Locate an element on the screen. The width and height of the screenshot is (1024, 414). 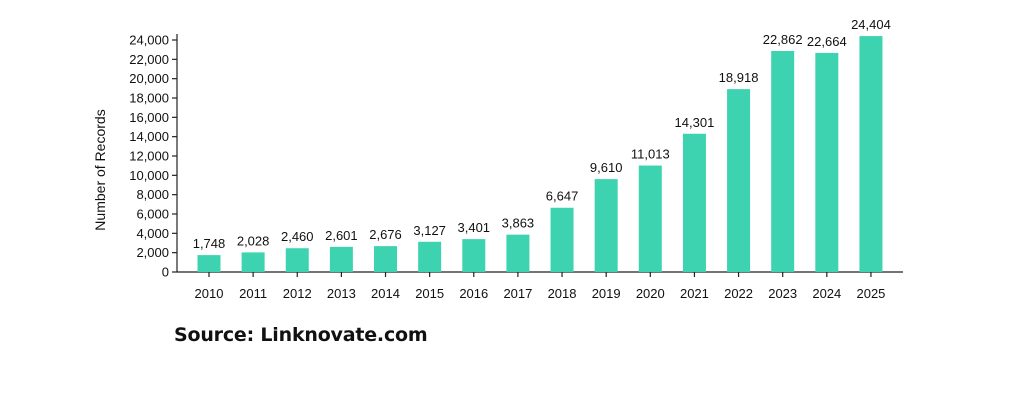
bar-value-label: 9,610 is located at coordinates (606, 167).